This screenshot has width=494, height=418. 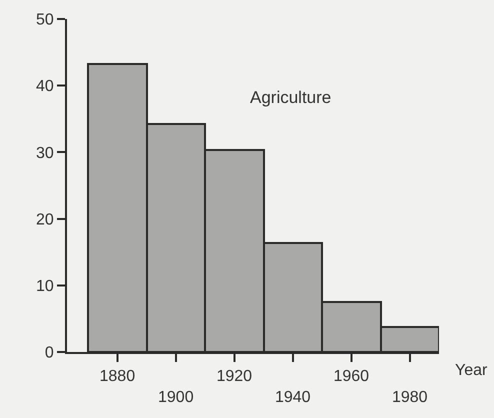 What do you see at coordinates (471, 370) in the screenshot?
I see `x-axis-title: Year` at bounding box center [471, 370].